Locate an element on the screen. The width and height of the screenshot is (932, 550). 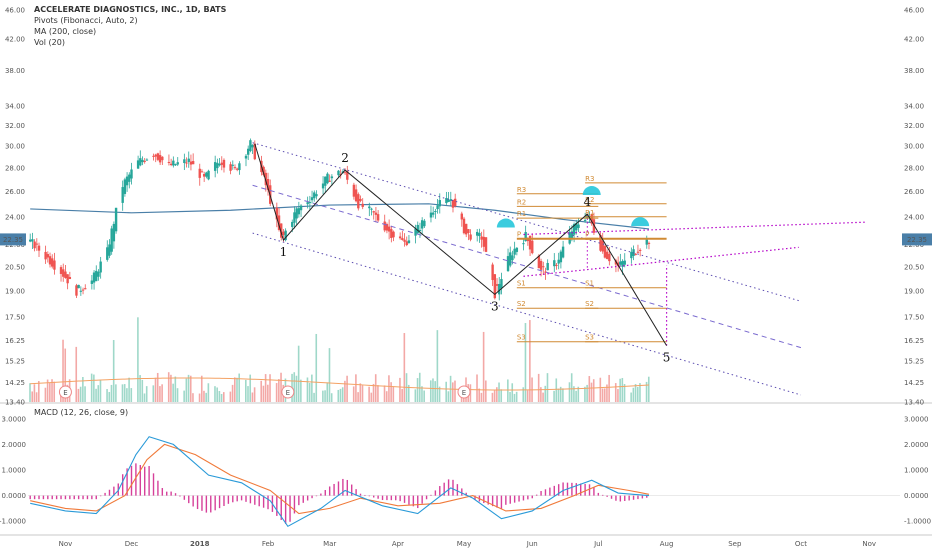
indicator-pivots: Pivots (Fibonacci, Auto, 2) is located at coordinates (86, 20).